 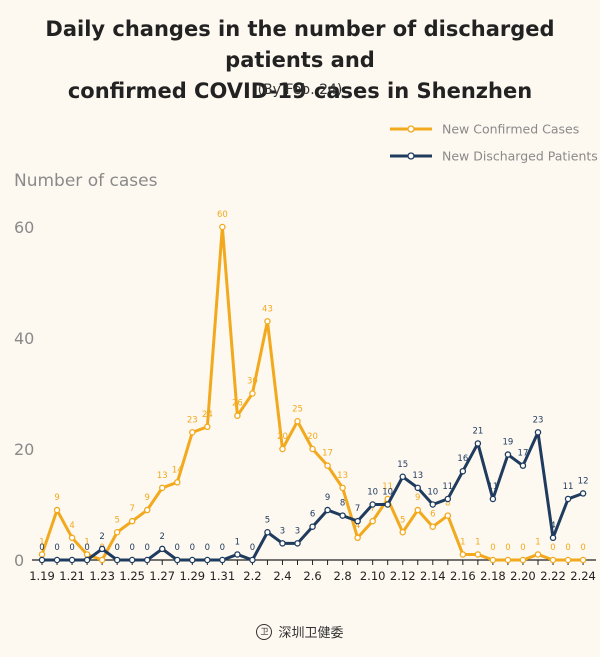 I want to click on x-tick-label: 2.18, so click(x=493, y=576).